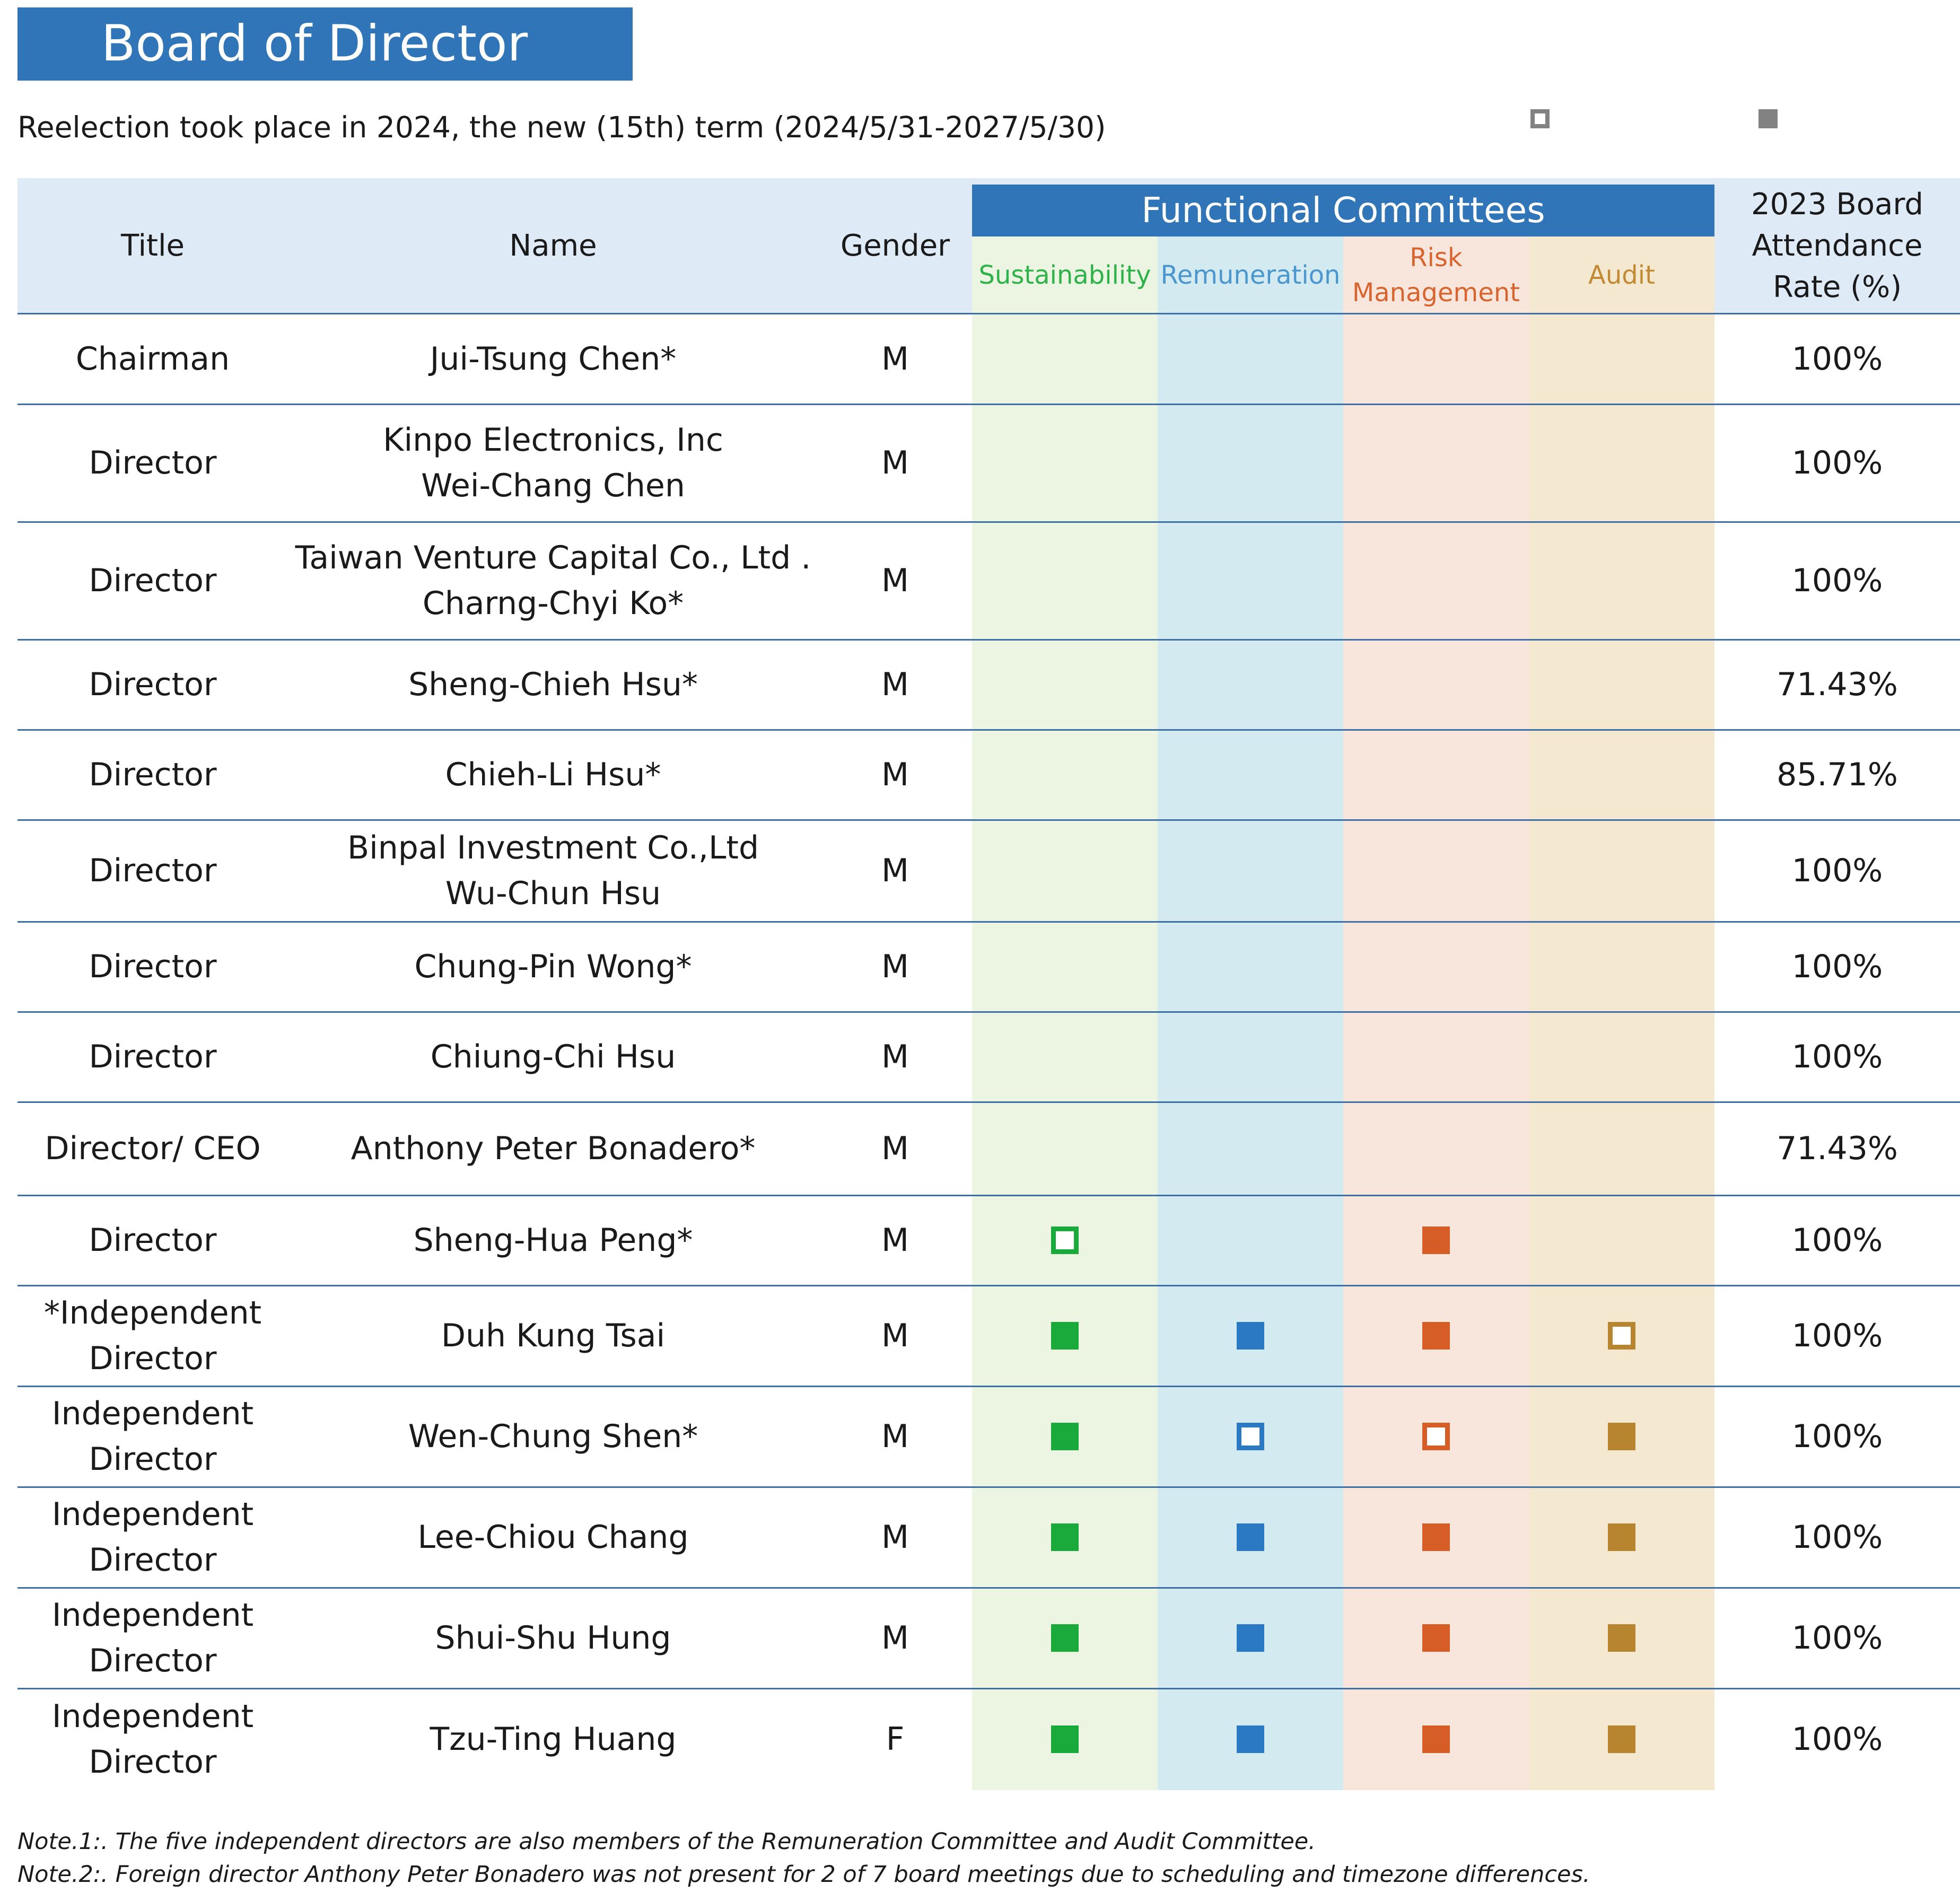  I want to click on director-name-cell: Duh Kung Tsai, so click(553, 1335).